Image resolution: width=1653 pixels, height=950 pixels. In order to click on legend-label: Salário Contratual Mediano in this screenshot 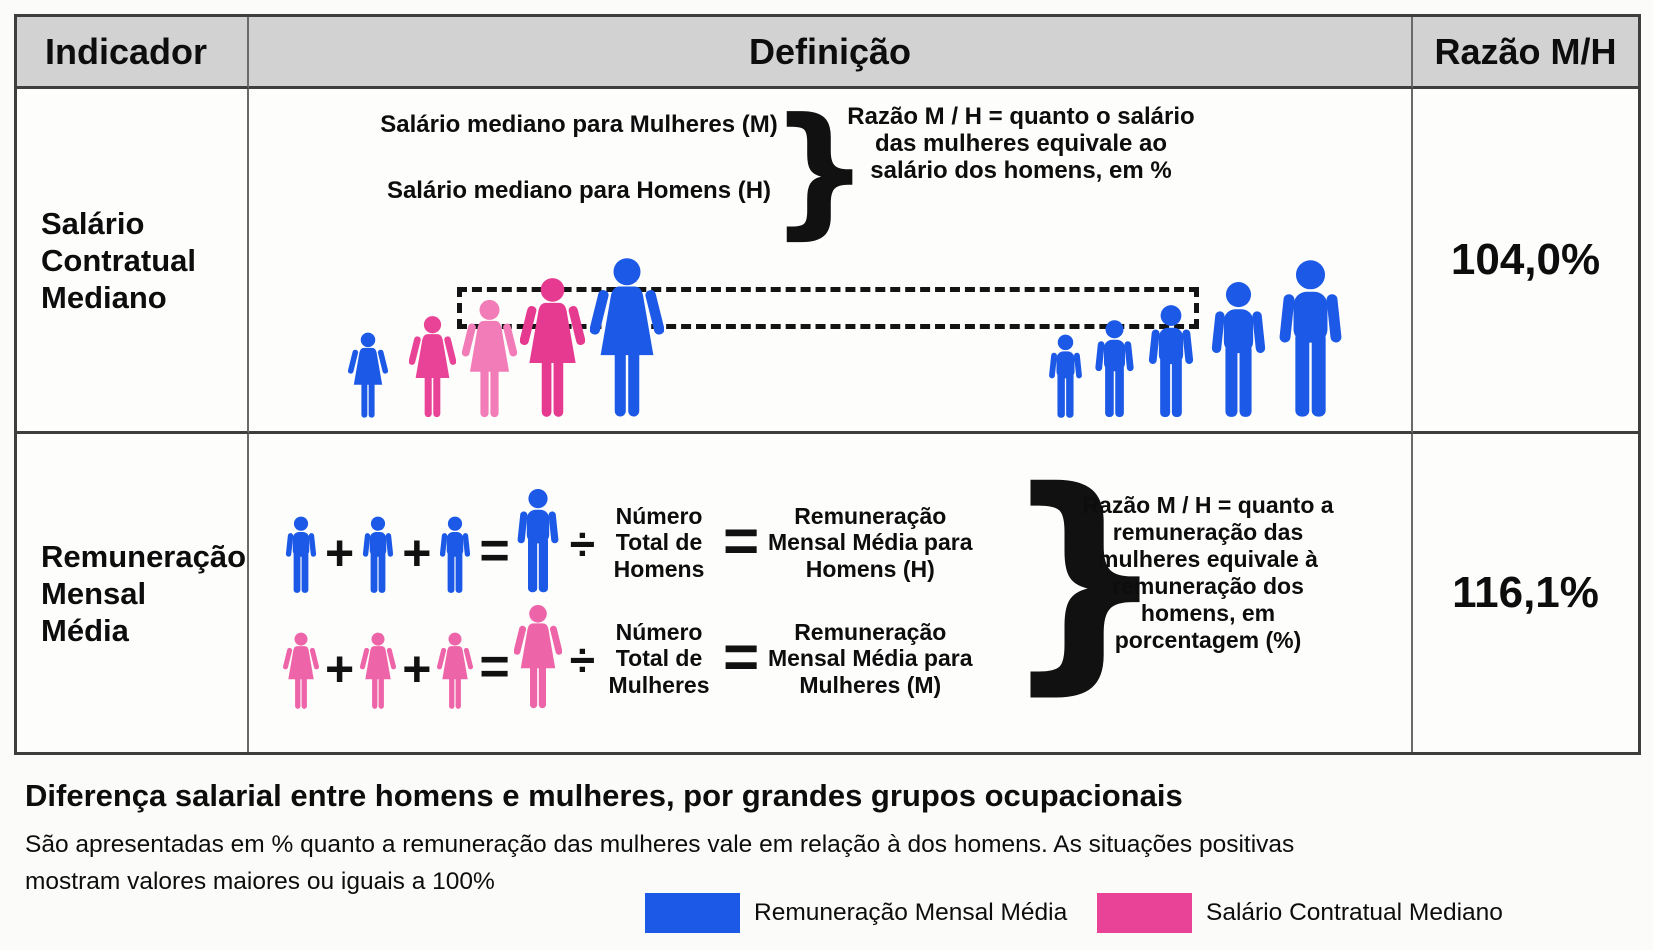, I will do `click(1354, 912)`.